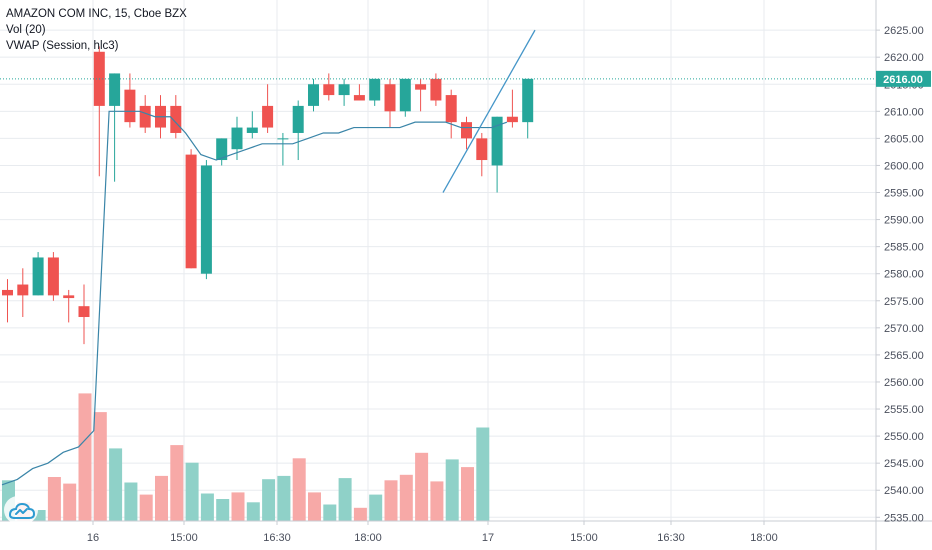  I want to click on volume-indicator-label: Vol (20), so click(26, 30).